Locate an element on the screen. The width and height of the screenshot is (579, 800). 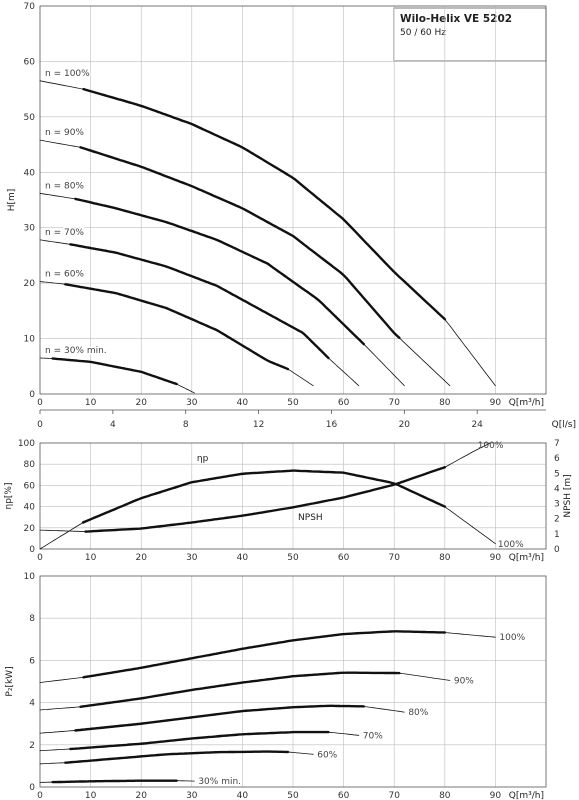
power-curve-label: 60% is located at coordinates (327, 755).